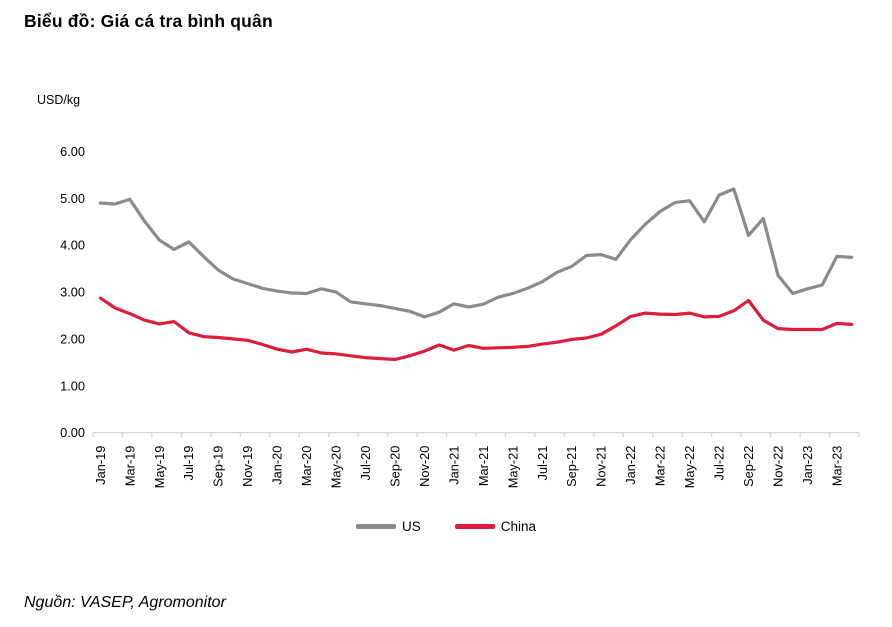 This screenshot has height=627, width=892. What do you see at coordinates (719, 463) in the screenshot?
I see `svg-text: Jul-22` at bounding box center [719, 463].